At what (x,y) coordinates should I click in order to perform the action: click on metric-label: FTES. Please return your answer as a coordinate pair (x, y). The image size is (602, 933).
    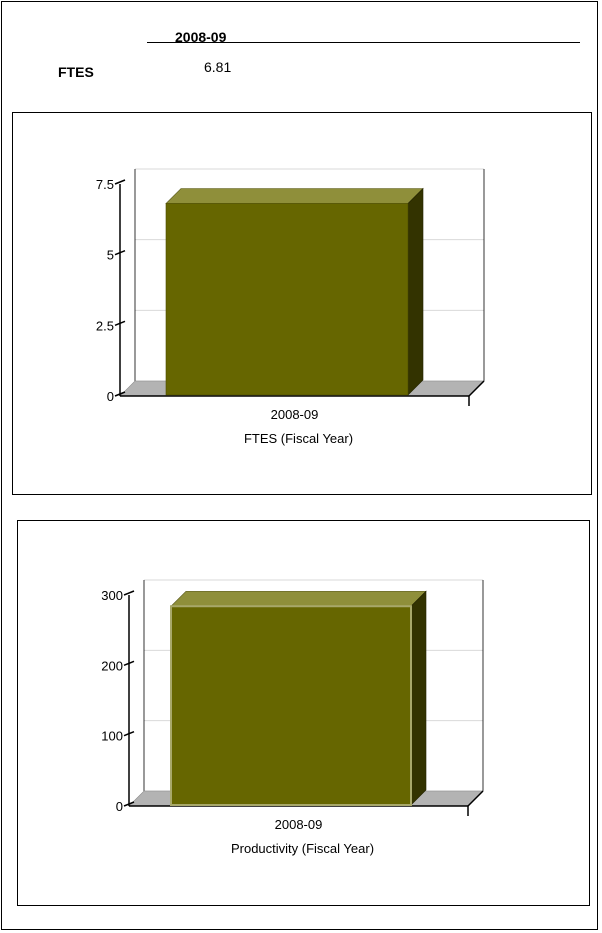
    Looking at the image, I should click on (76, 72).